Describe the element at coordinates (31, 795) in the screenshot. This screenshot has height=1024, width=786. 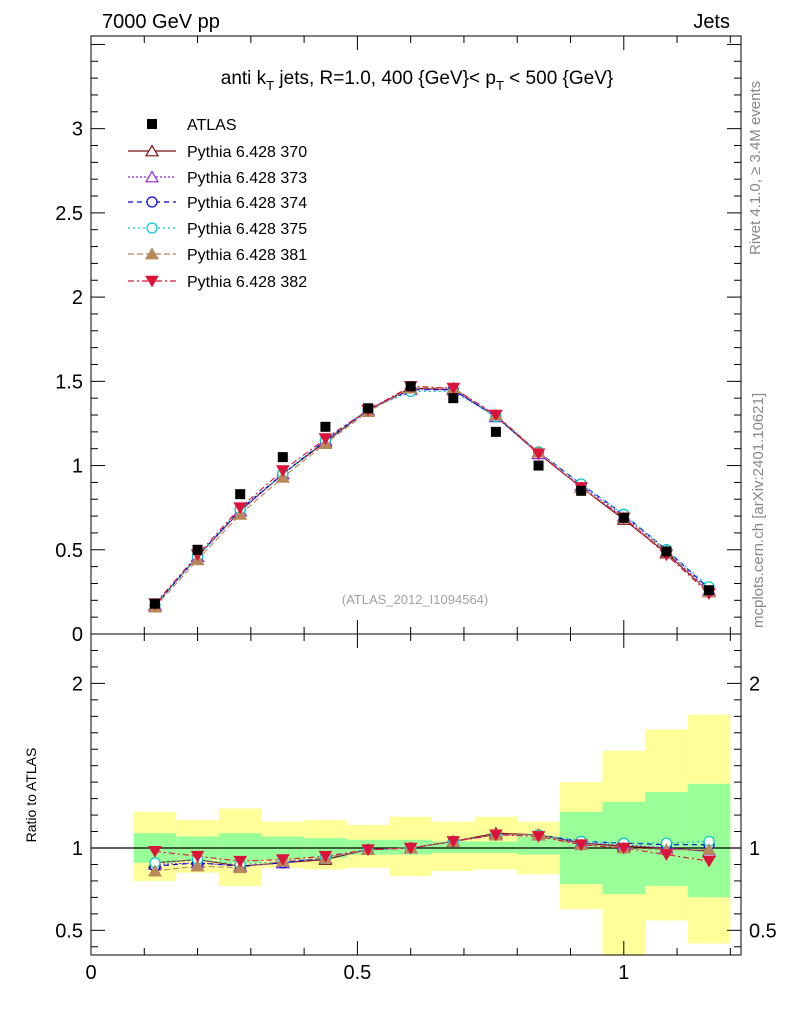
I see `ratio-y-axis-label: Ratio to ATLAS` at that location.